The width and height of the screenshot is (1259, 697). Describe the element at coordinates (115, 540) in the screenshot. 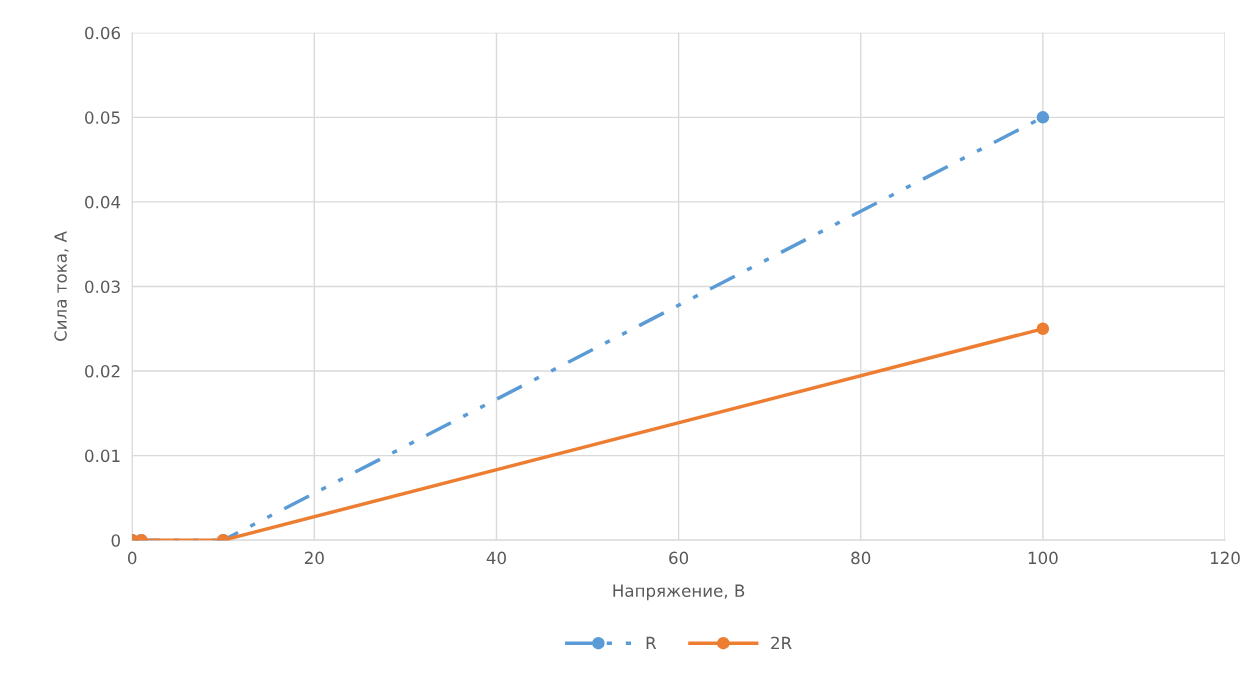

I see `y-tick-label: 0` at that location.